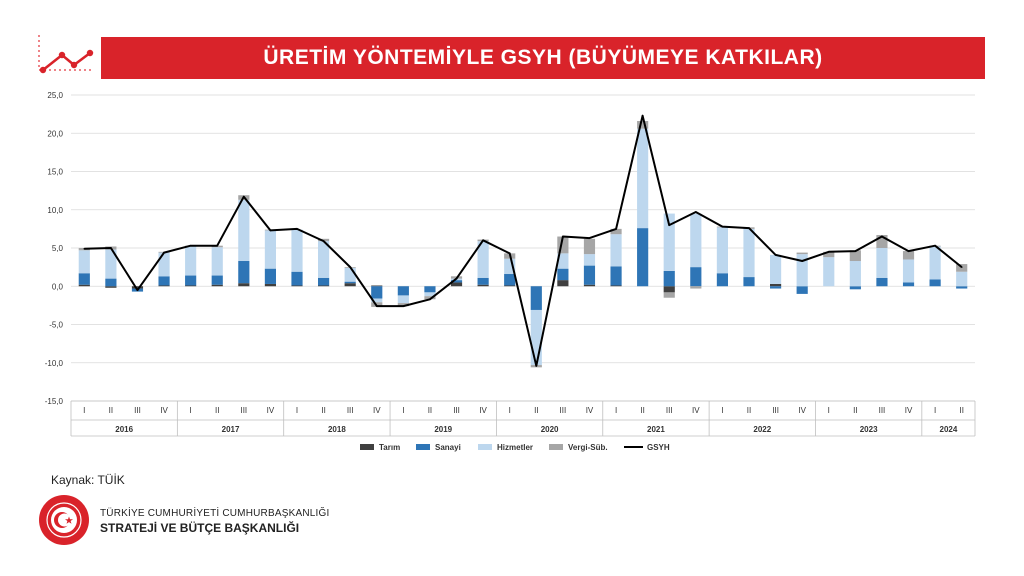 This screenshot has height=576, width=1024. I want to click on legend-label: GSYH, so click(658, 447).